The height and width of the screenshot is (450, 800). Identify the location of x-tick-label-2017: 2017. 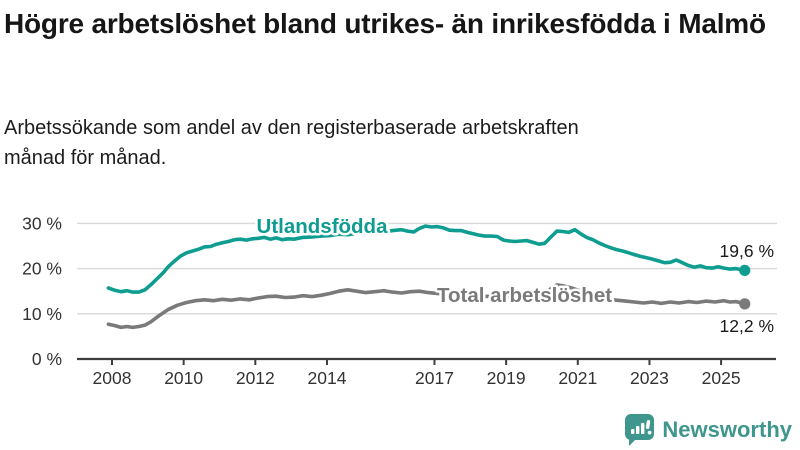
(434, 378).